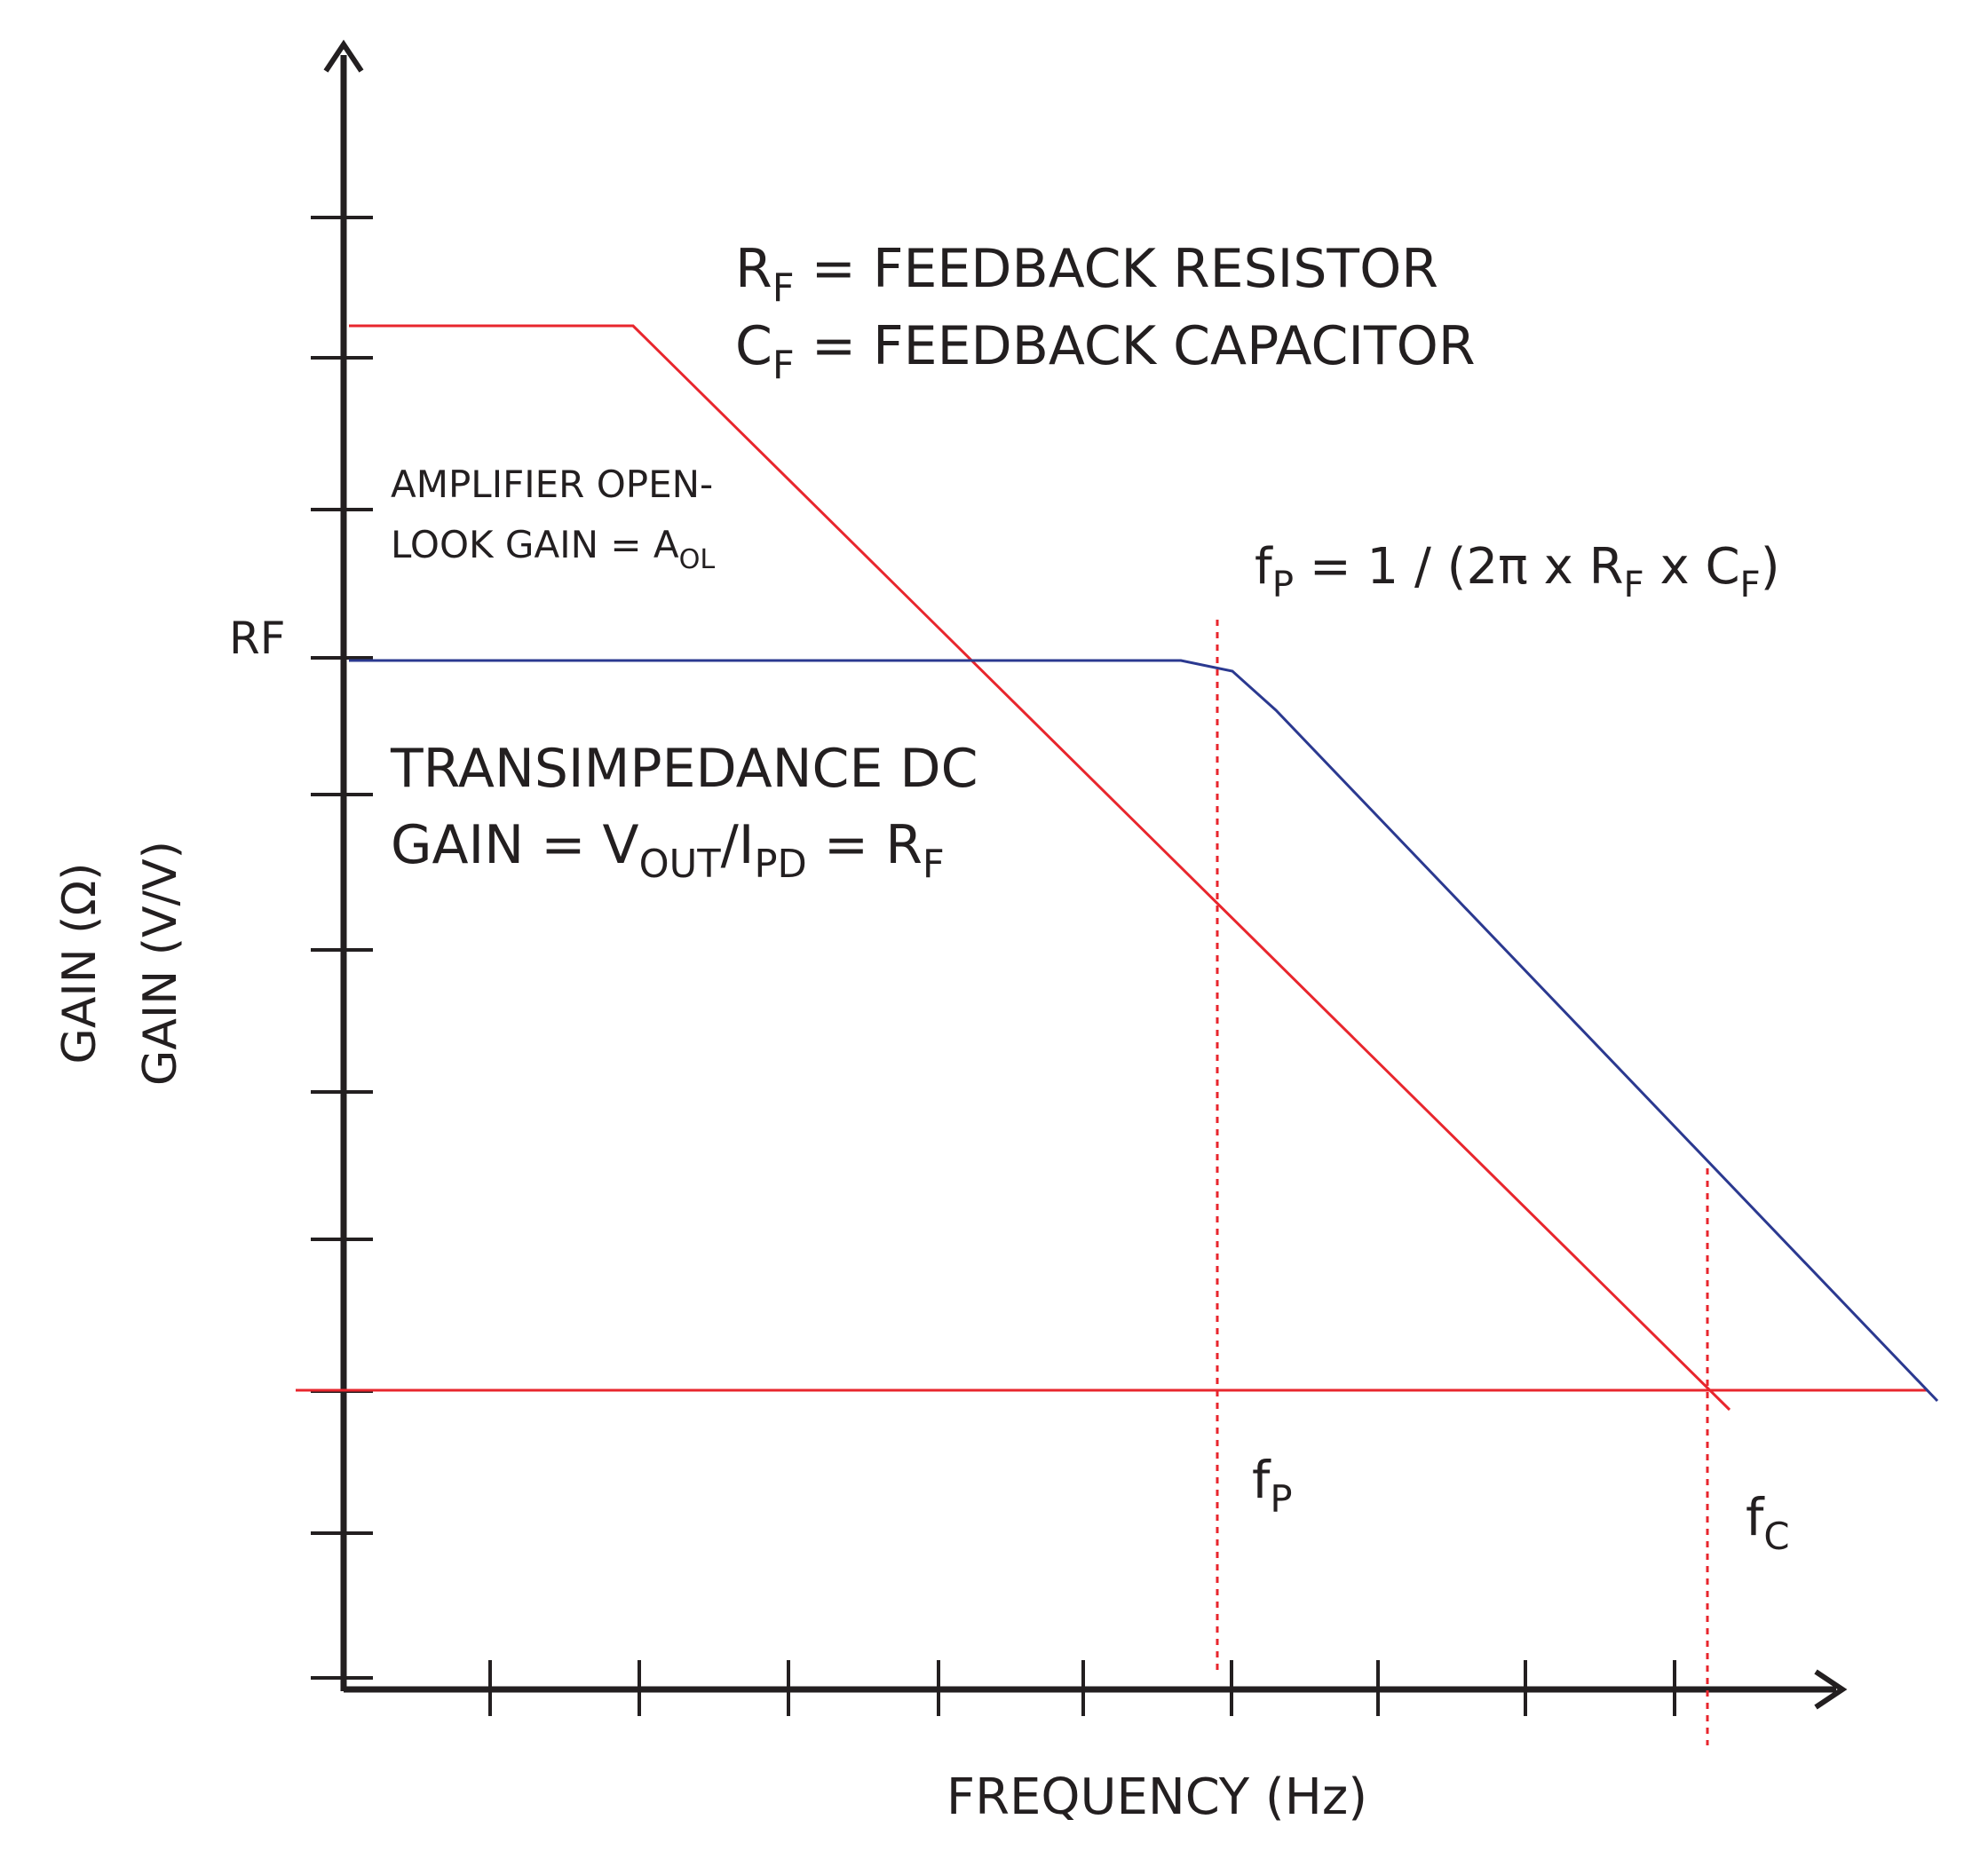 The image size is (1988, 1851). I want to click on y-axis-arrowhead, so click(343, 56).